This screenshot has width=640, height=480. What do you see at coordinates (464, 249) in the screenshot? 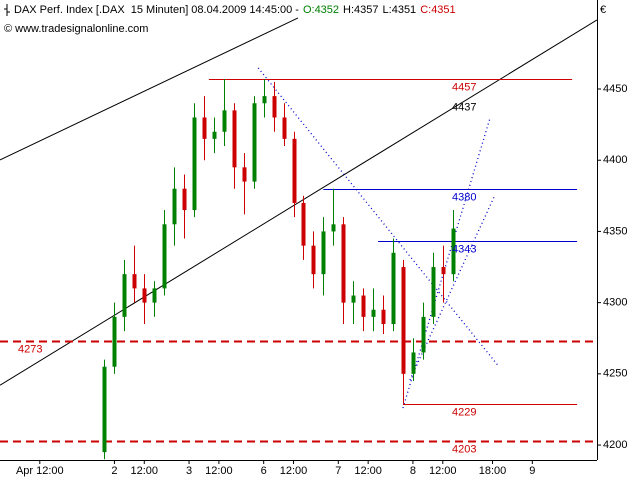
I see `level-label: 4343` at bounding box center [464, 249].